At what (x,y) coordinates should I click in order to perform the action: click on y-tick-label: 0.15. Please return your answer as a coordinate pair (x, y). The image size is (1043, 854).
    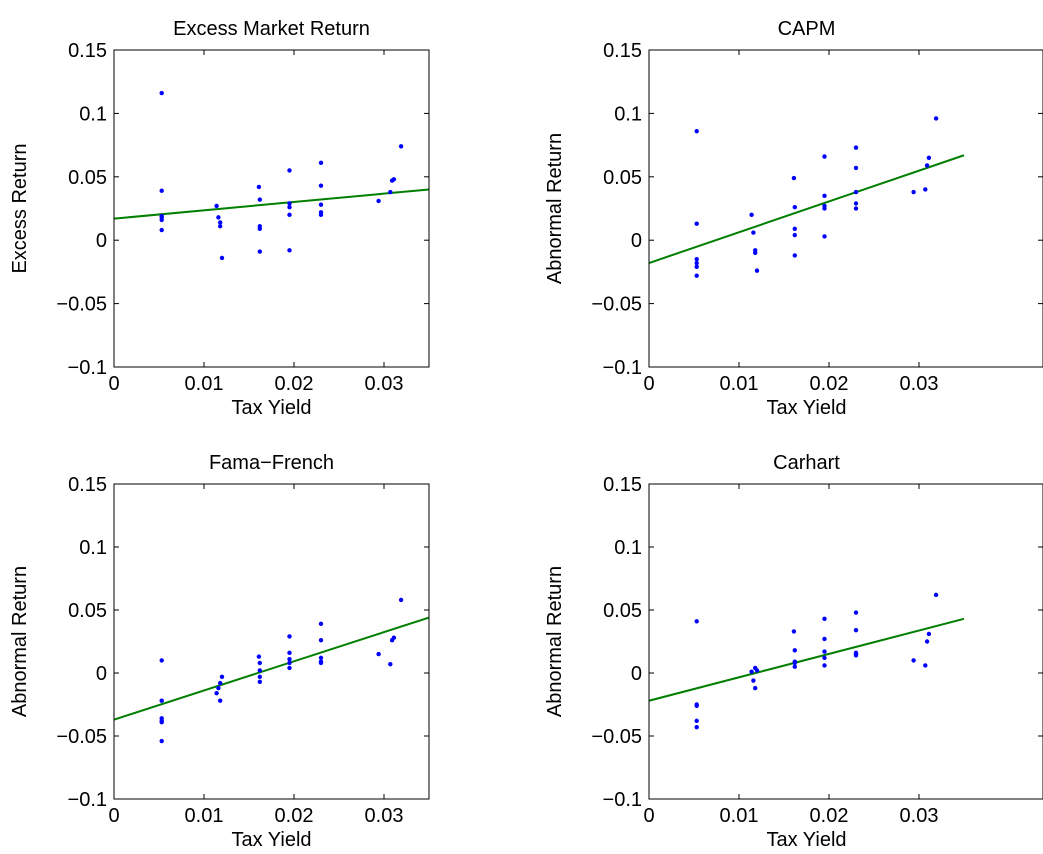
    Looking at the image, I should click on (87, 51).